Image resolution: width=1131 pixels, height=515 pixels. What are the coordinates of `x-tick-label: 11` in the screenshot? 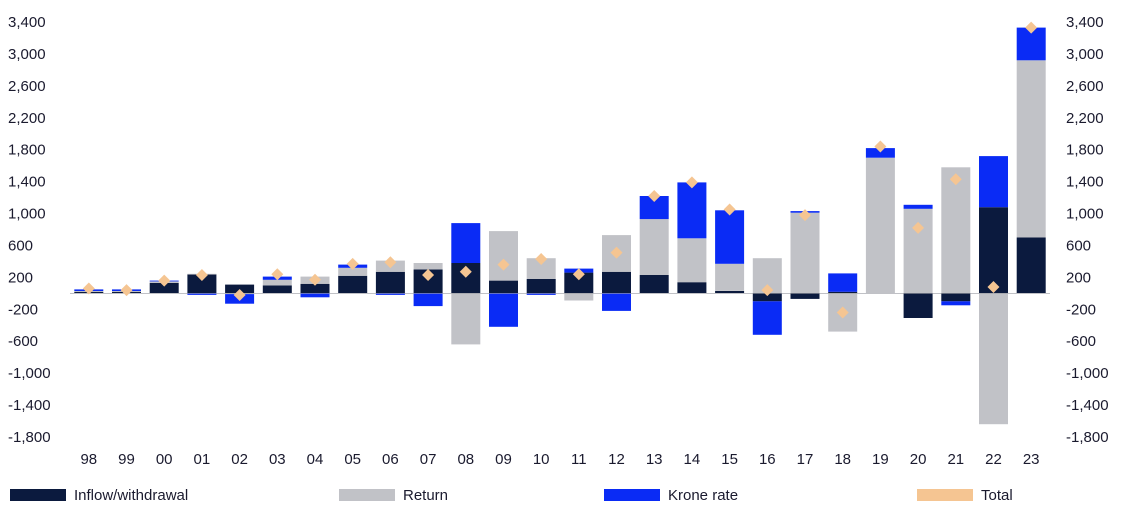 It's located at (579, 459).